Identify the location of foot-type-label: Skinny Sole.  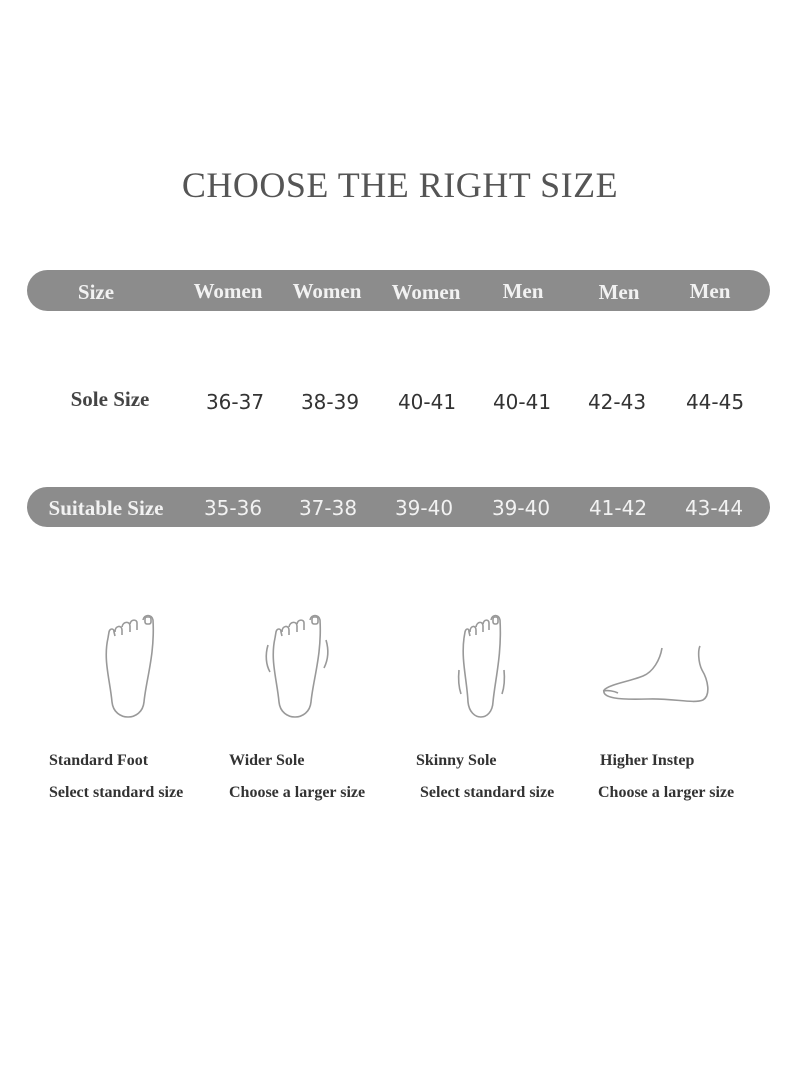
(456, 760).